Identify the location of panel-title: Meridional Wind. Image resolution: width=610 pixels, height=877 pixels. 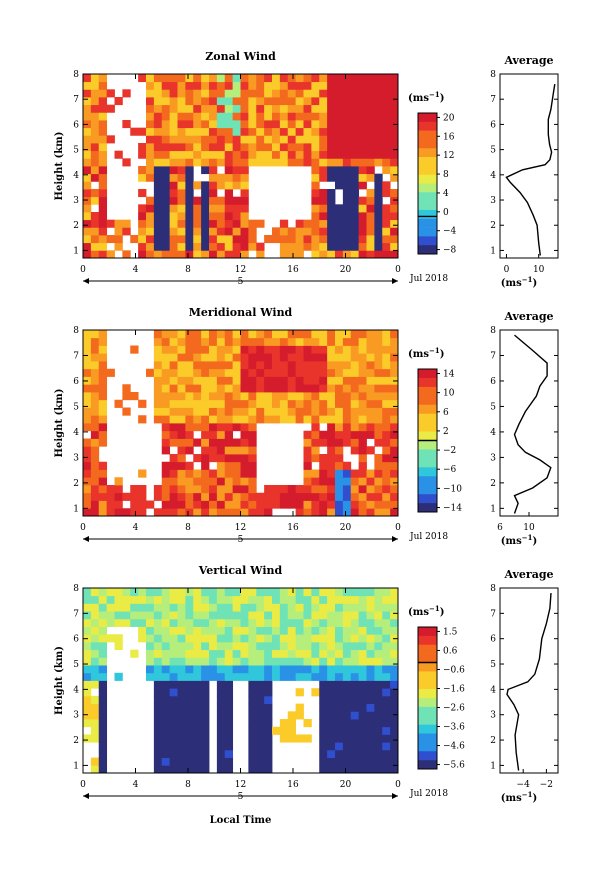
(241, 312).